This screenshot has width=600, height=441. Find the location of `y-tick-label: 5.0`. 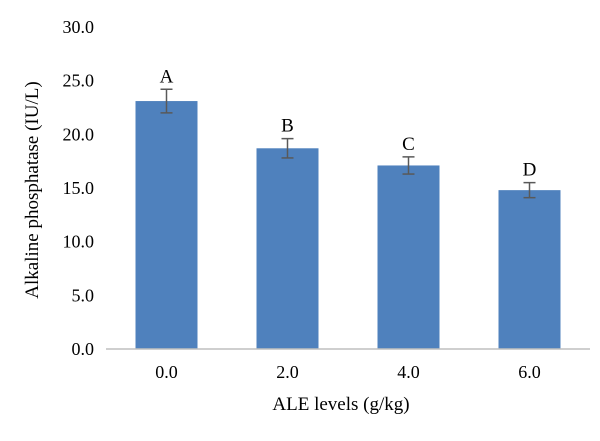

y-tick-label: 5.0 is located at coordinates (83, 295).